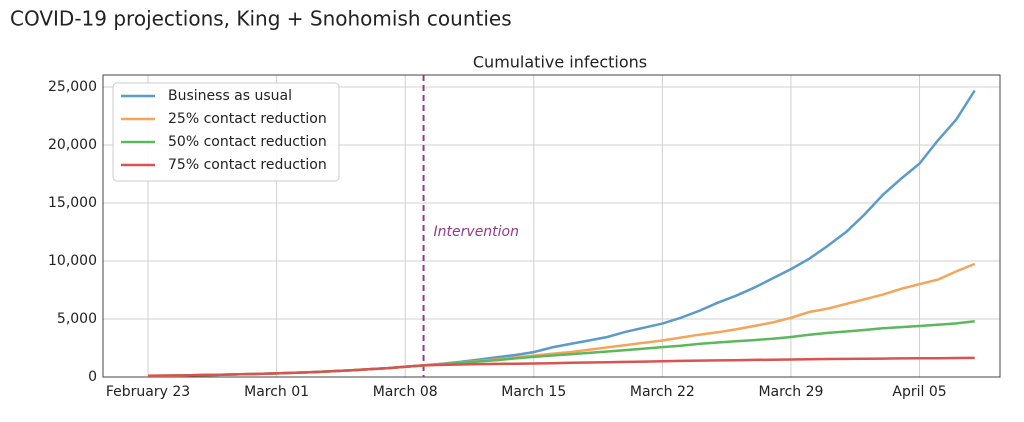 Image resolution: width=1024 pixels, height=422 pixels. Describe the element at coordinates (72, 261) in the screenshot. I see `y-tick-label: 10,000` at that location.